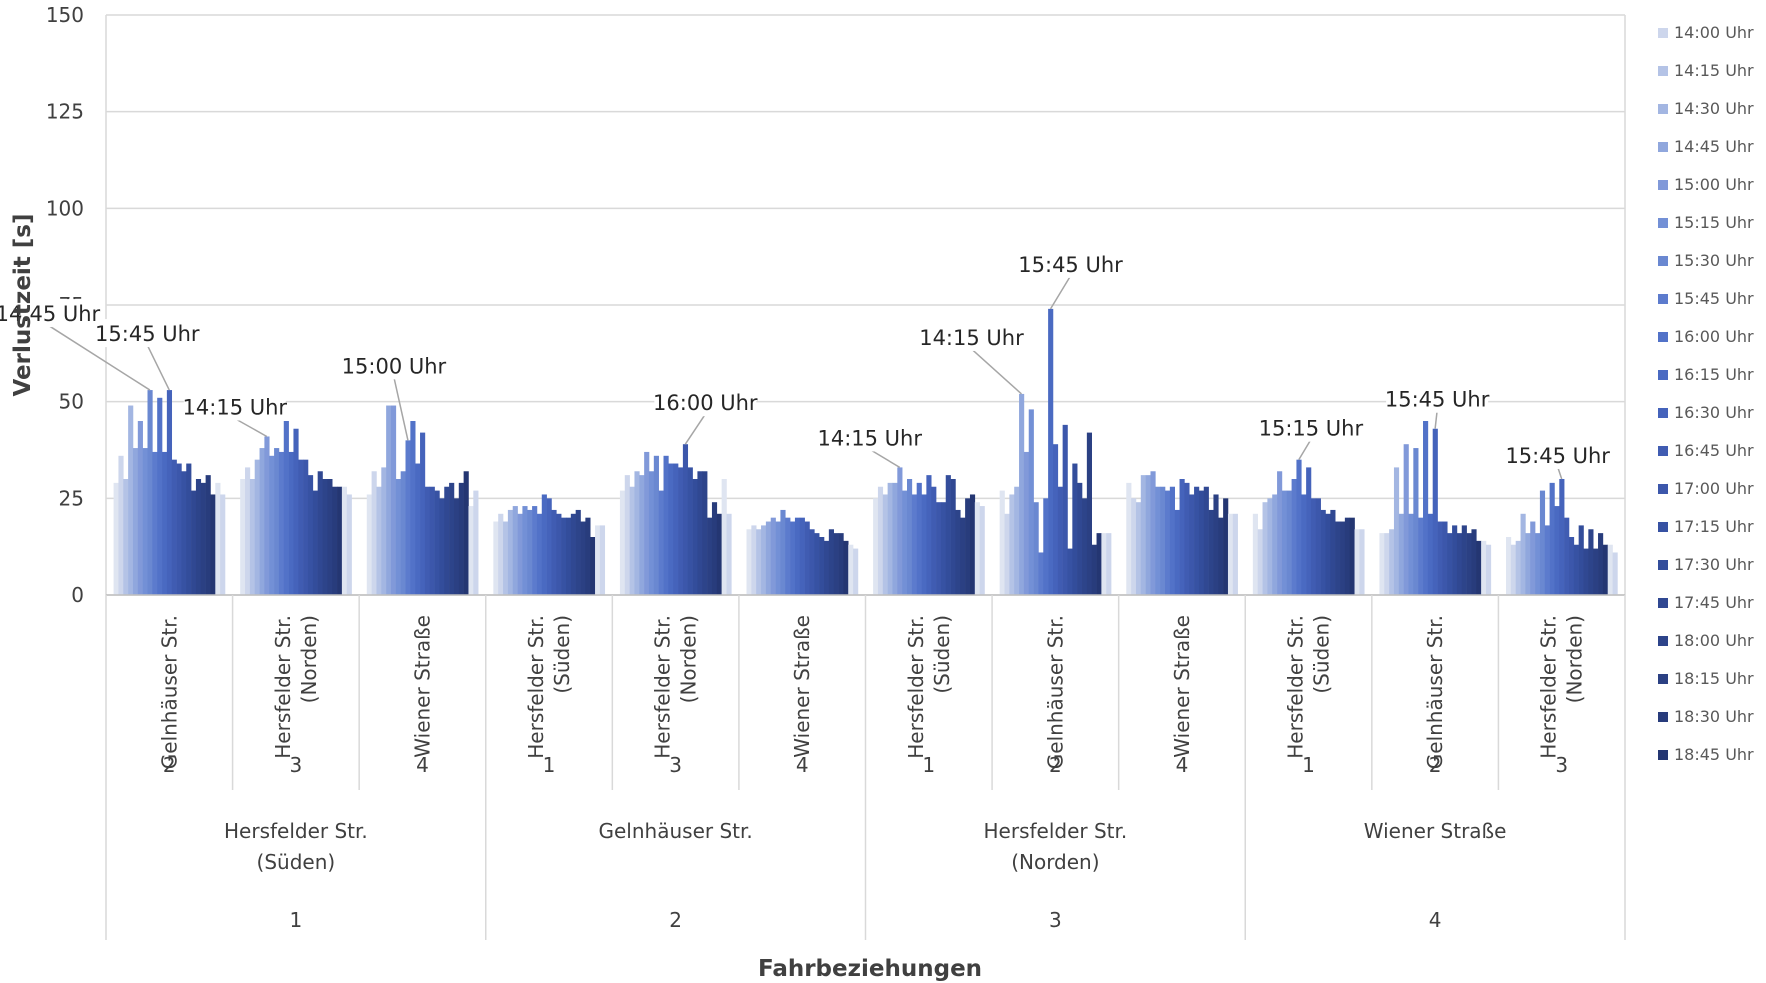  Describe the element at coordinates (1714, 450) in the screenshot. I see `legend-label: 16:45 Uhr` at that location.